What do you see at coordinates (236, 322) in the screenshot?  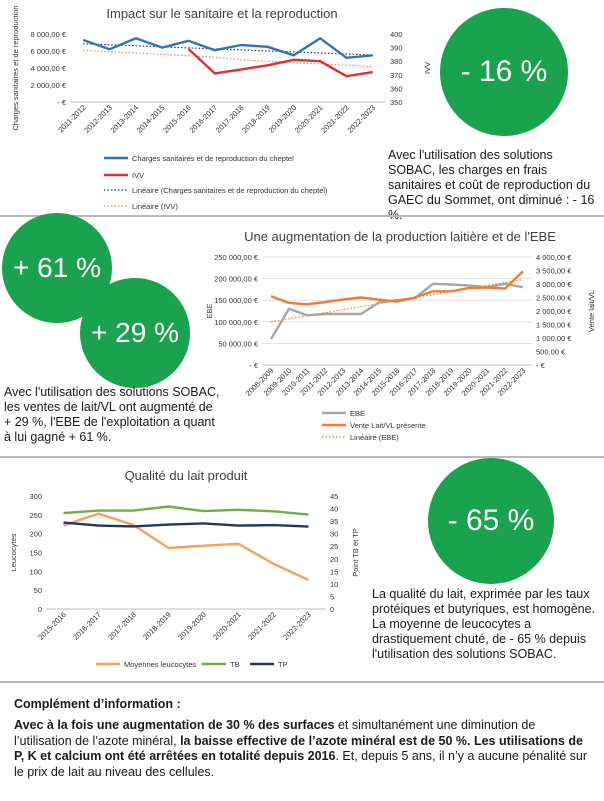 I see `y-tick-label: 100 000,00 €` at bounding box center [236, 322].